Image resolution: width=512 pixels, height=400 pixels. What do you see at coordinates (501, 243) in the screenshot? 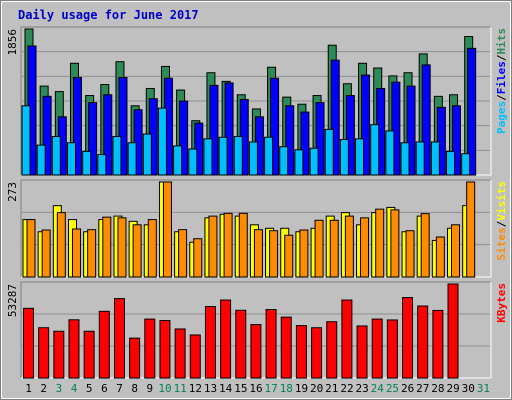
I see `legend-item-sites: Sites` at bounding box center [501, 243].